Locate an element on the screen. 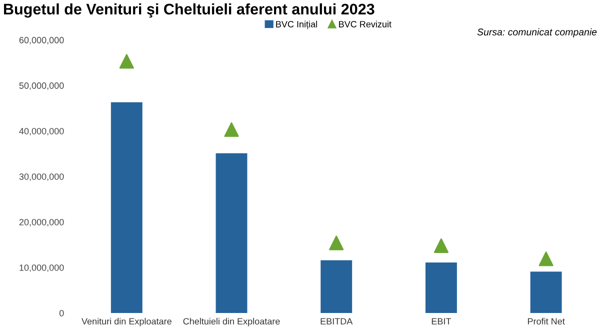 This screenshot has height=333, width=600. legend-label: BVC Revizuit is located at coordinates (365, 24).